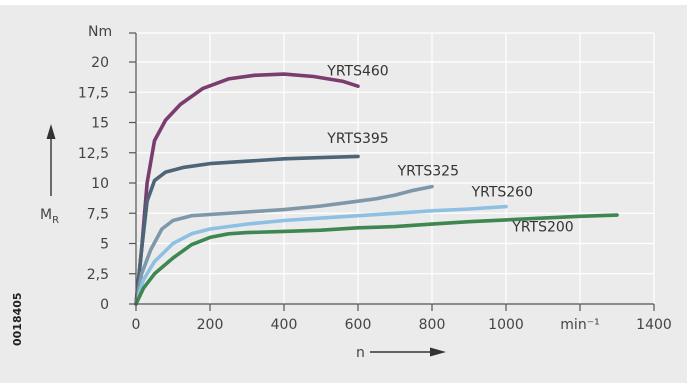  I want to click on x-tick-label: 1000, so click(506, 325).